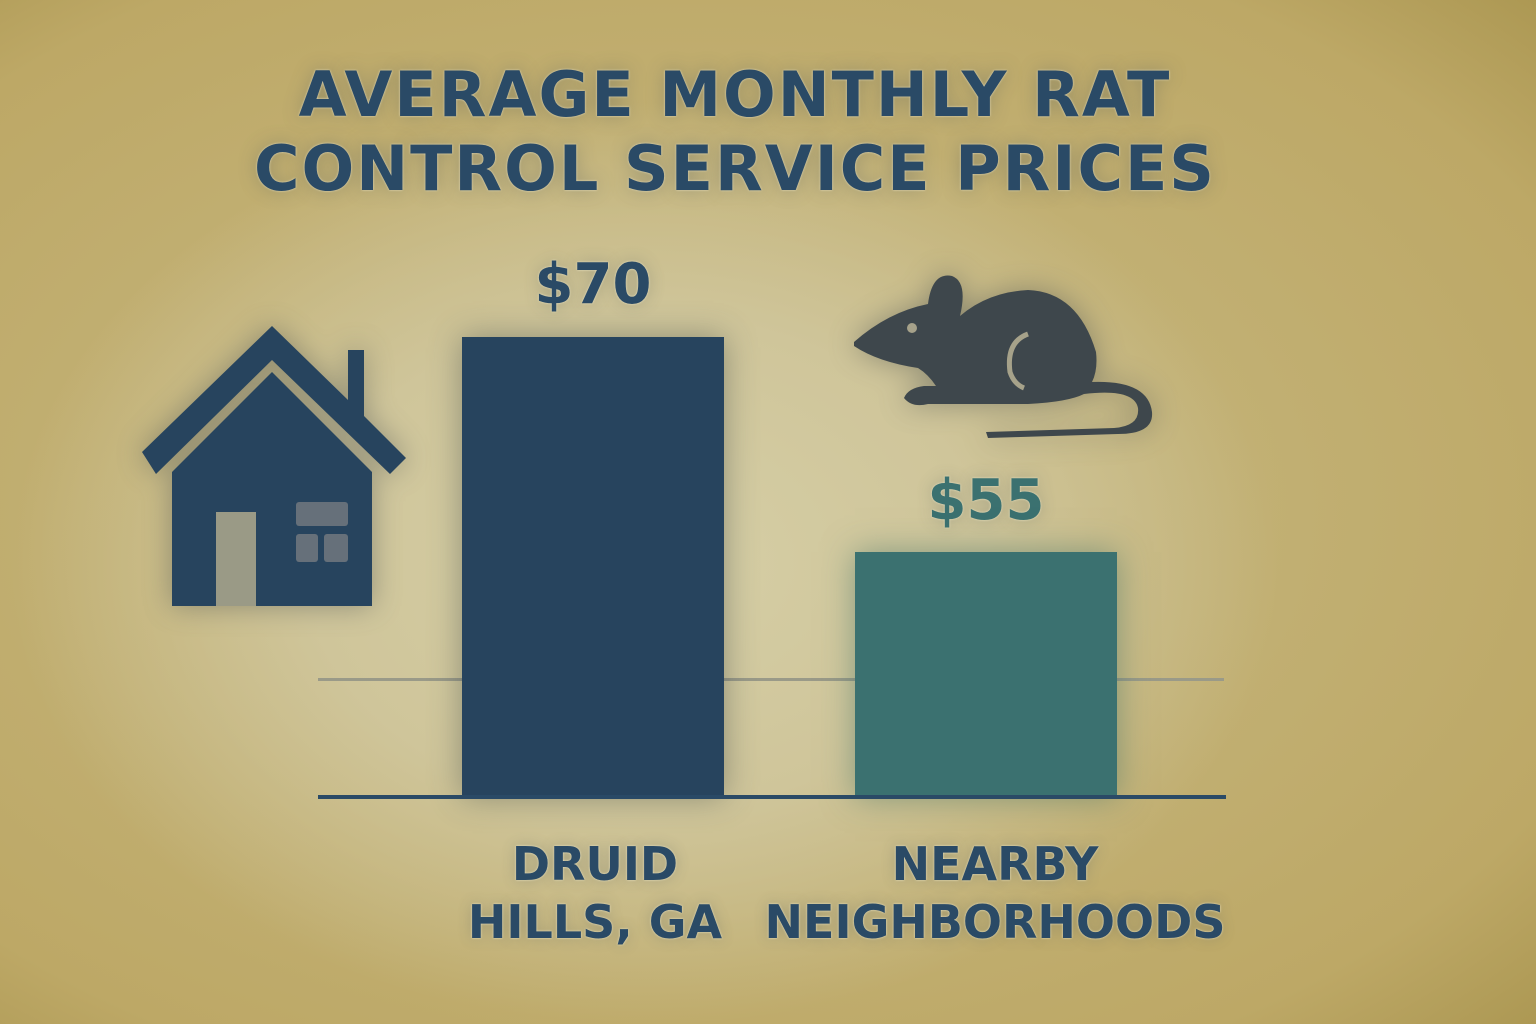 Image resolution: width=1536 pixels, height=1024 pixels. What do you see at coordinates (995, 922) in the screenshot?
I see `category-label-line: NEIGHBORHOODS` at bounding box center [995, 922].